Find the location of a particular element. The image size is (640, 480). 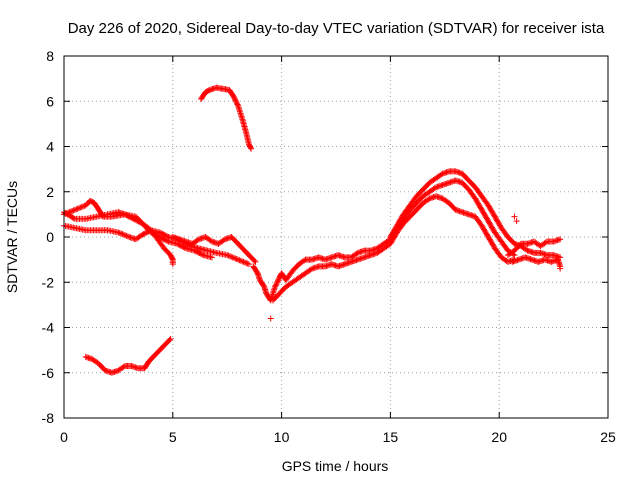

x-tick-label: 0 is located at coordinates (64, 437).